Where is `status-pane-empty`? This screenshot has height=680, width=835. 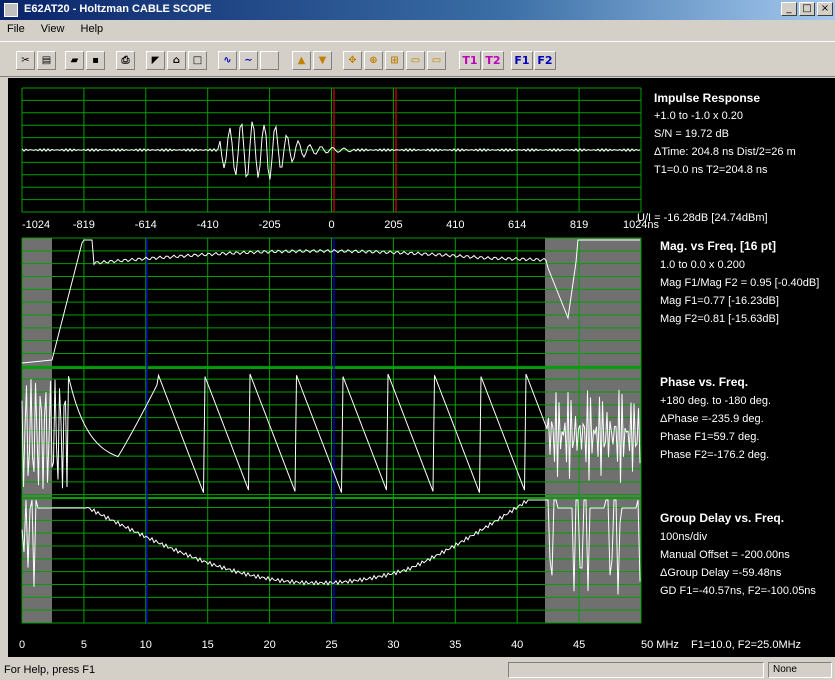 status-pane-empty is located at coordinates (636, 670).